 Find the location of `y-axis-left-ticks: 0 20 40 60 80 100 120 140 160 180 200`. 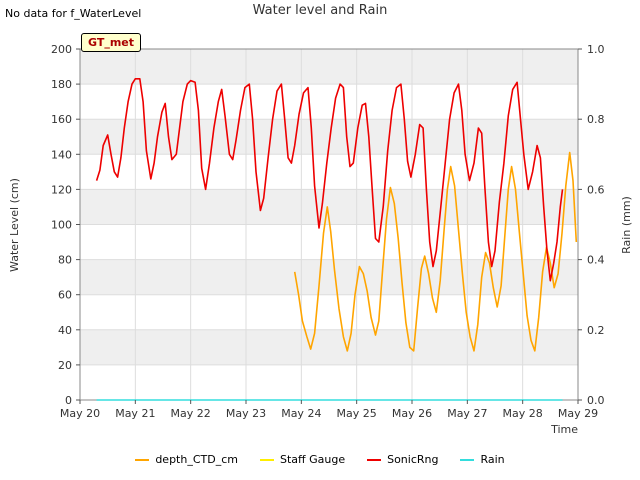

y-axis-left-ticks: 0 20 40 60 80 100 120 140 160 180 200 is located at coordinates (65, 225).